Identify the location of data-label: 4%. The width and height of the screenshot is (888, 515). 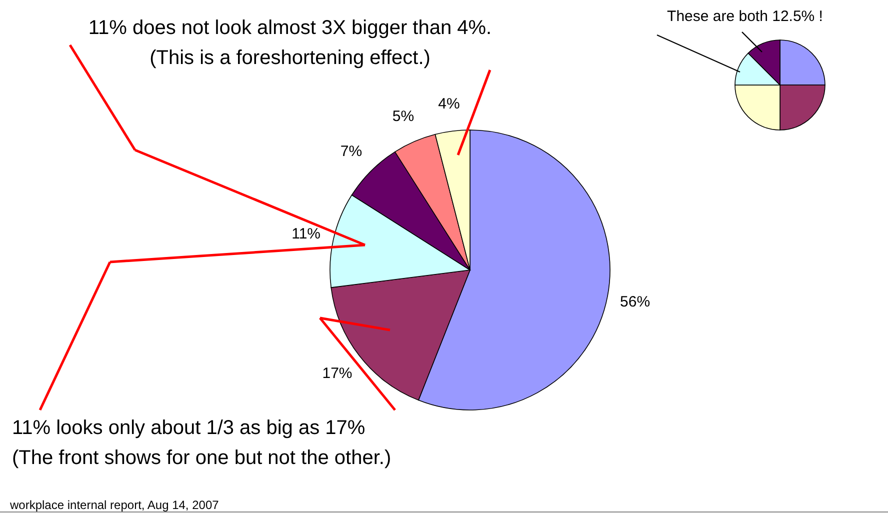
(449, 103).